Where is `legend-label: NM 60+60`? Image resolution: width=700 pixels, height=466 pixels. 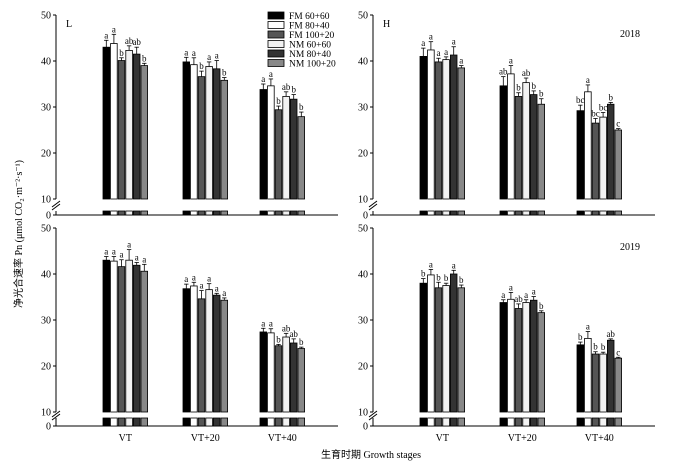
legend-label: NM 60+60 is located at coordinates (310, 46).